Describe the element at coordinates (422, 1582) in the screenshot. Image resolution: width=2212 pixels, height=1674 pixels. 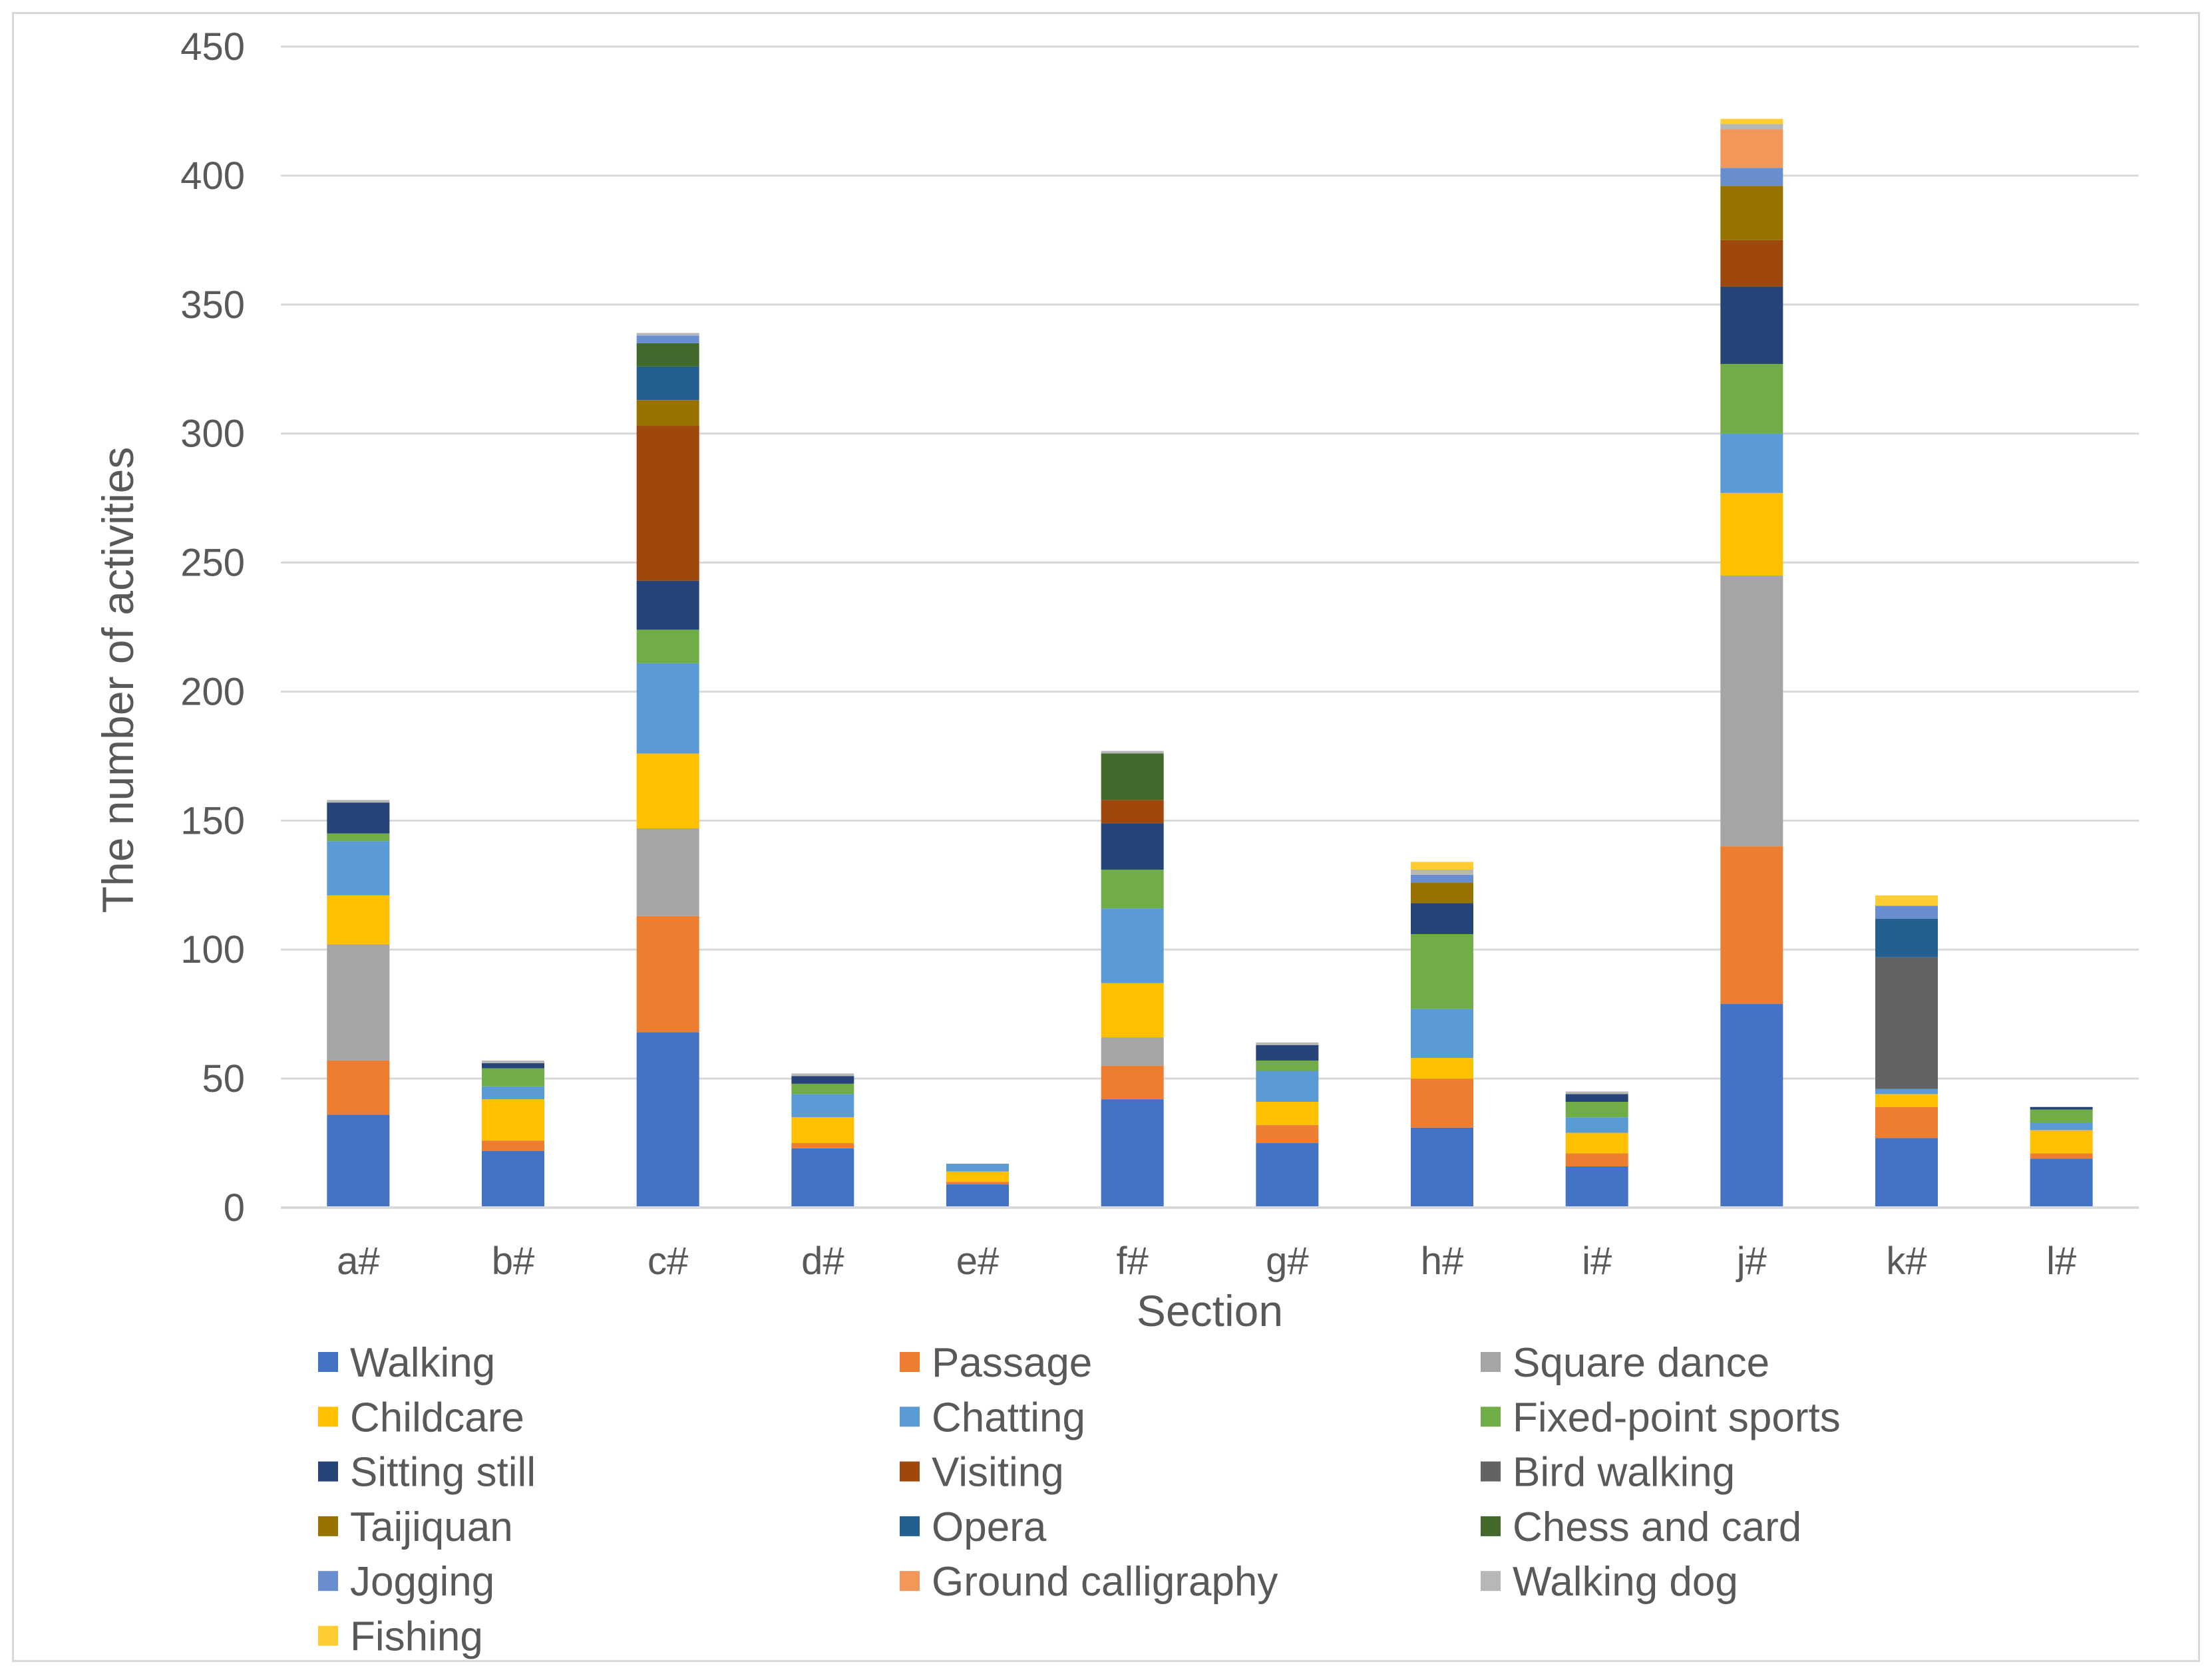
I see `legend-label: Jogging` at that location.